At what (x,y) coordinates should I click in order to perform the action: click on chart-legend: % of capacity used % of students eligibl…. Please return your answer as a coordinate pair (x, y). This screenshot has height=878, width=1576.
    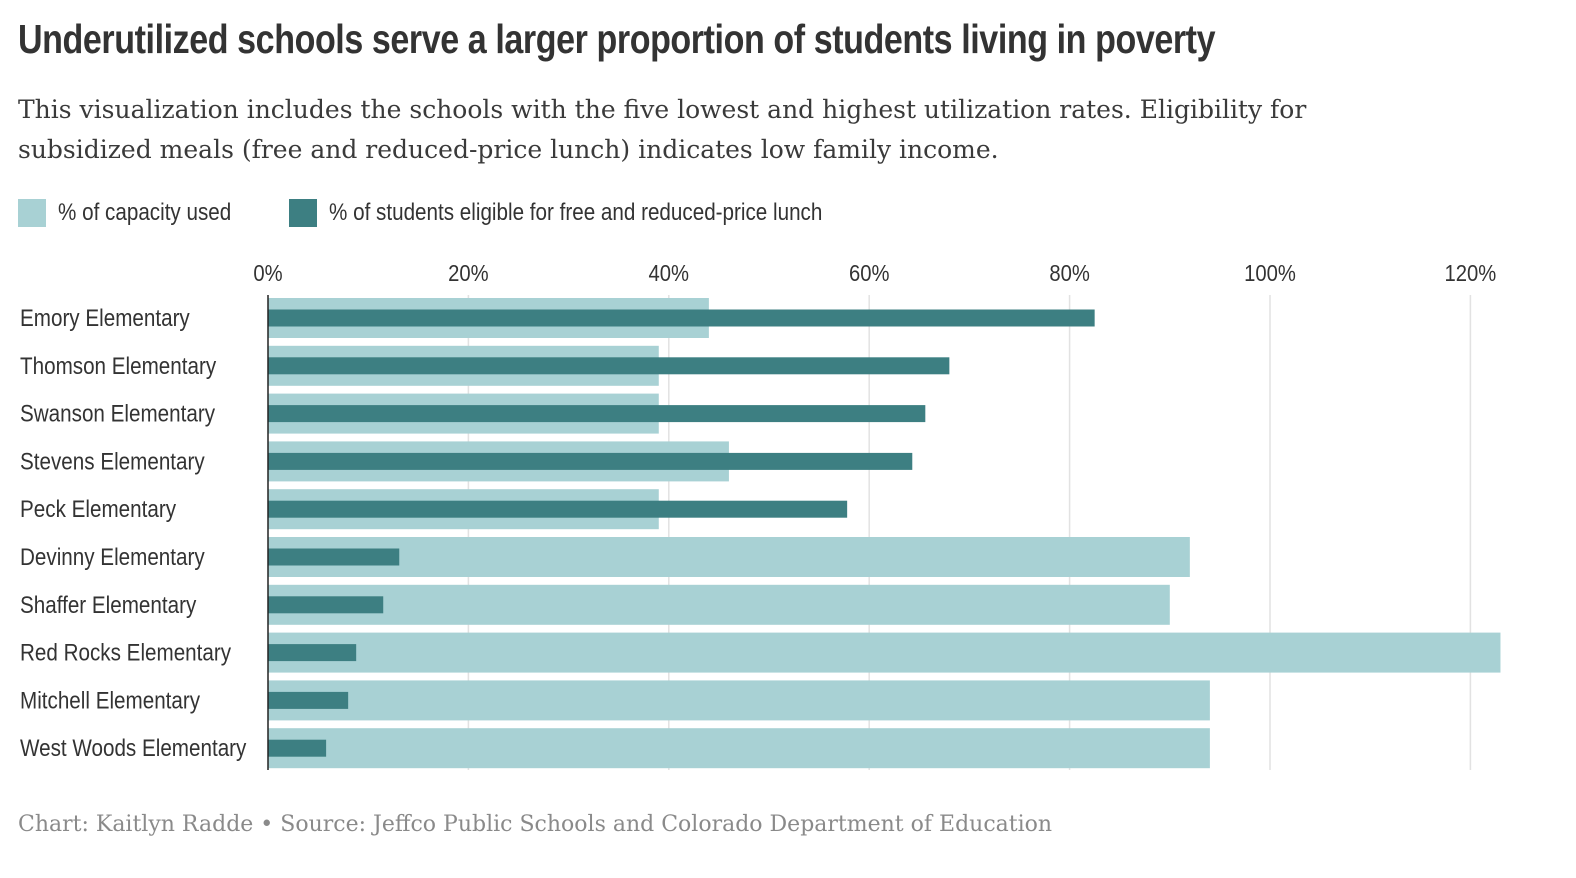
    Looking at the image, I should click on (475, 213).